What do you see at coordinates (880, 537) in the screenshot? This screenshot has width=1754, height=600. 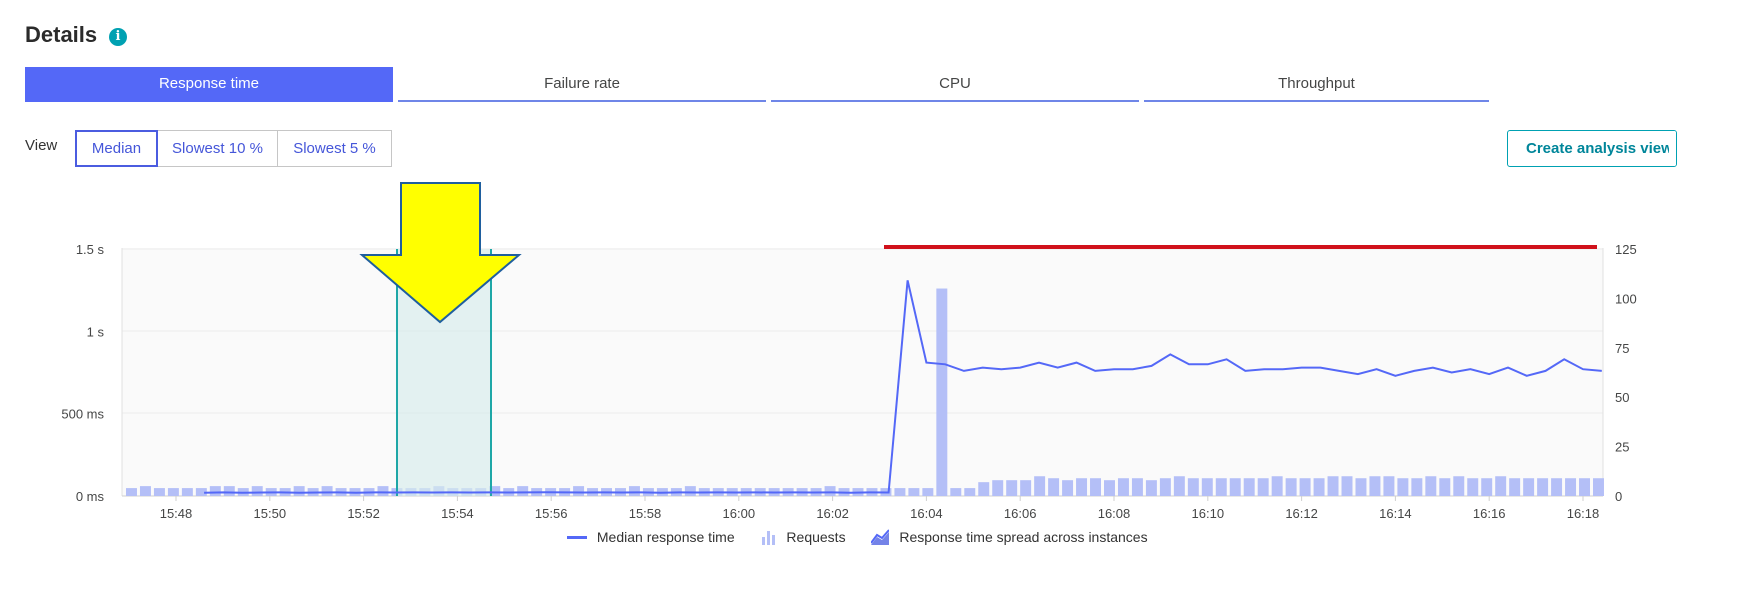 I see `area-chart-icon` at bounding box center [880, 537].